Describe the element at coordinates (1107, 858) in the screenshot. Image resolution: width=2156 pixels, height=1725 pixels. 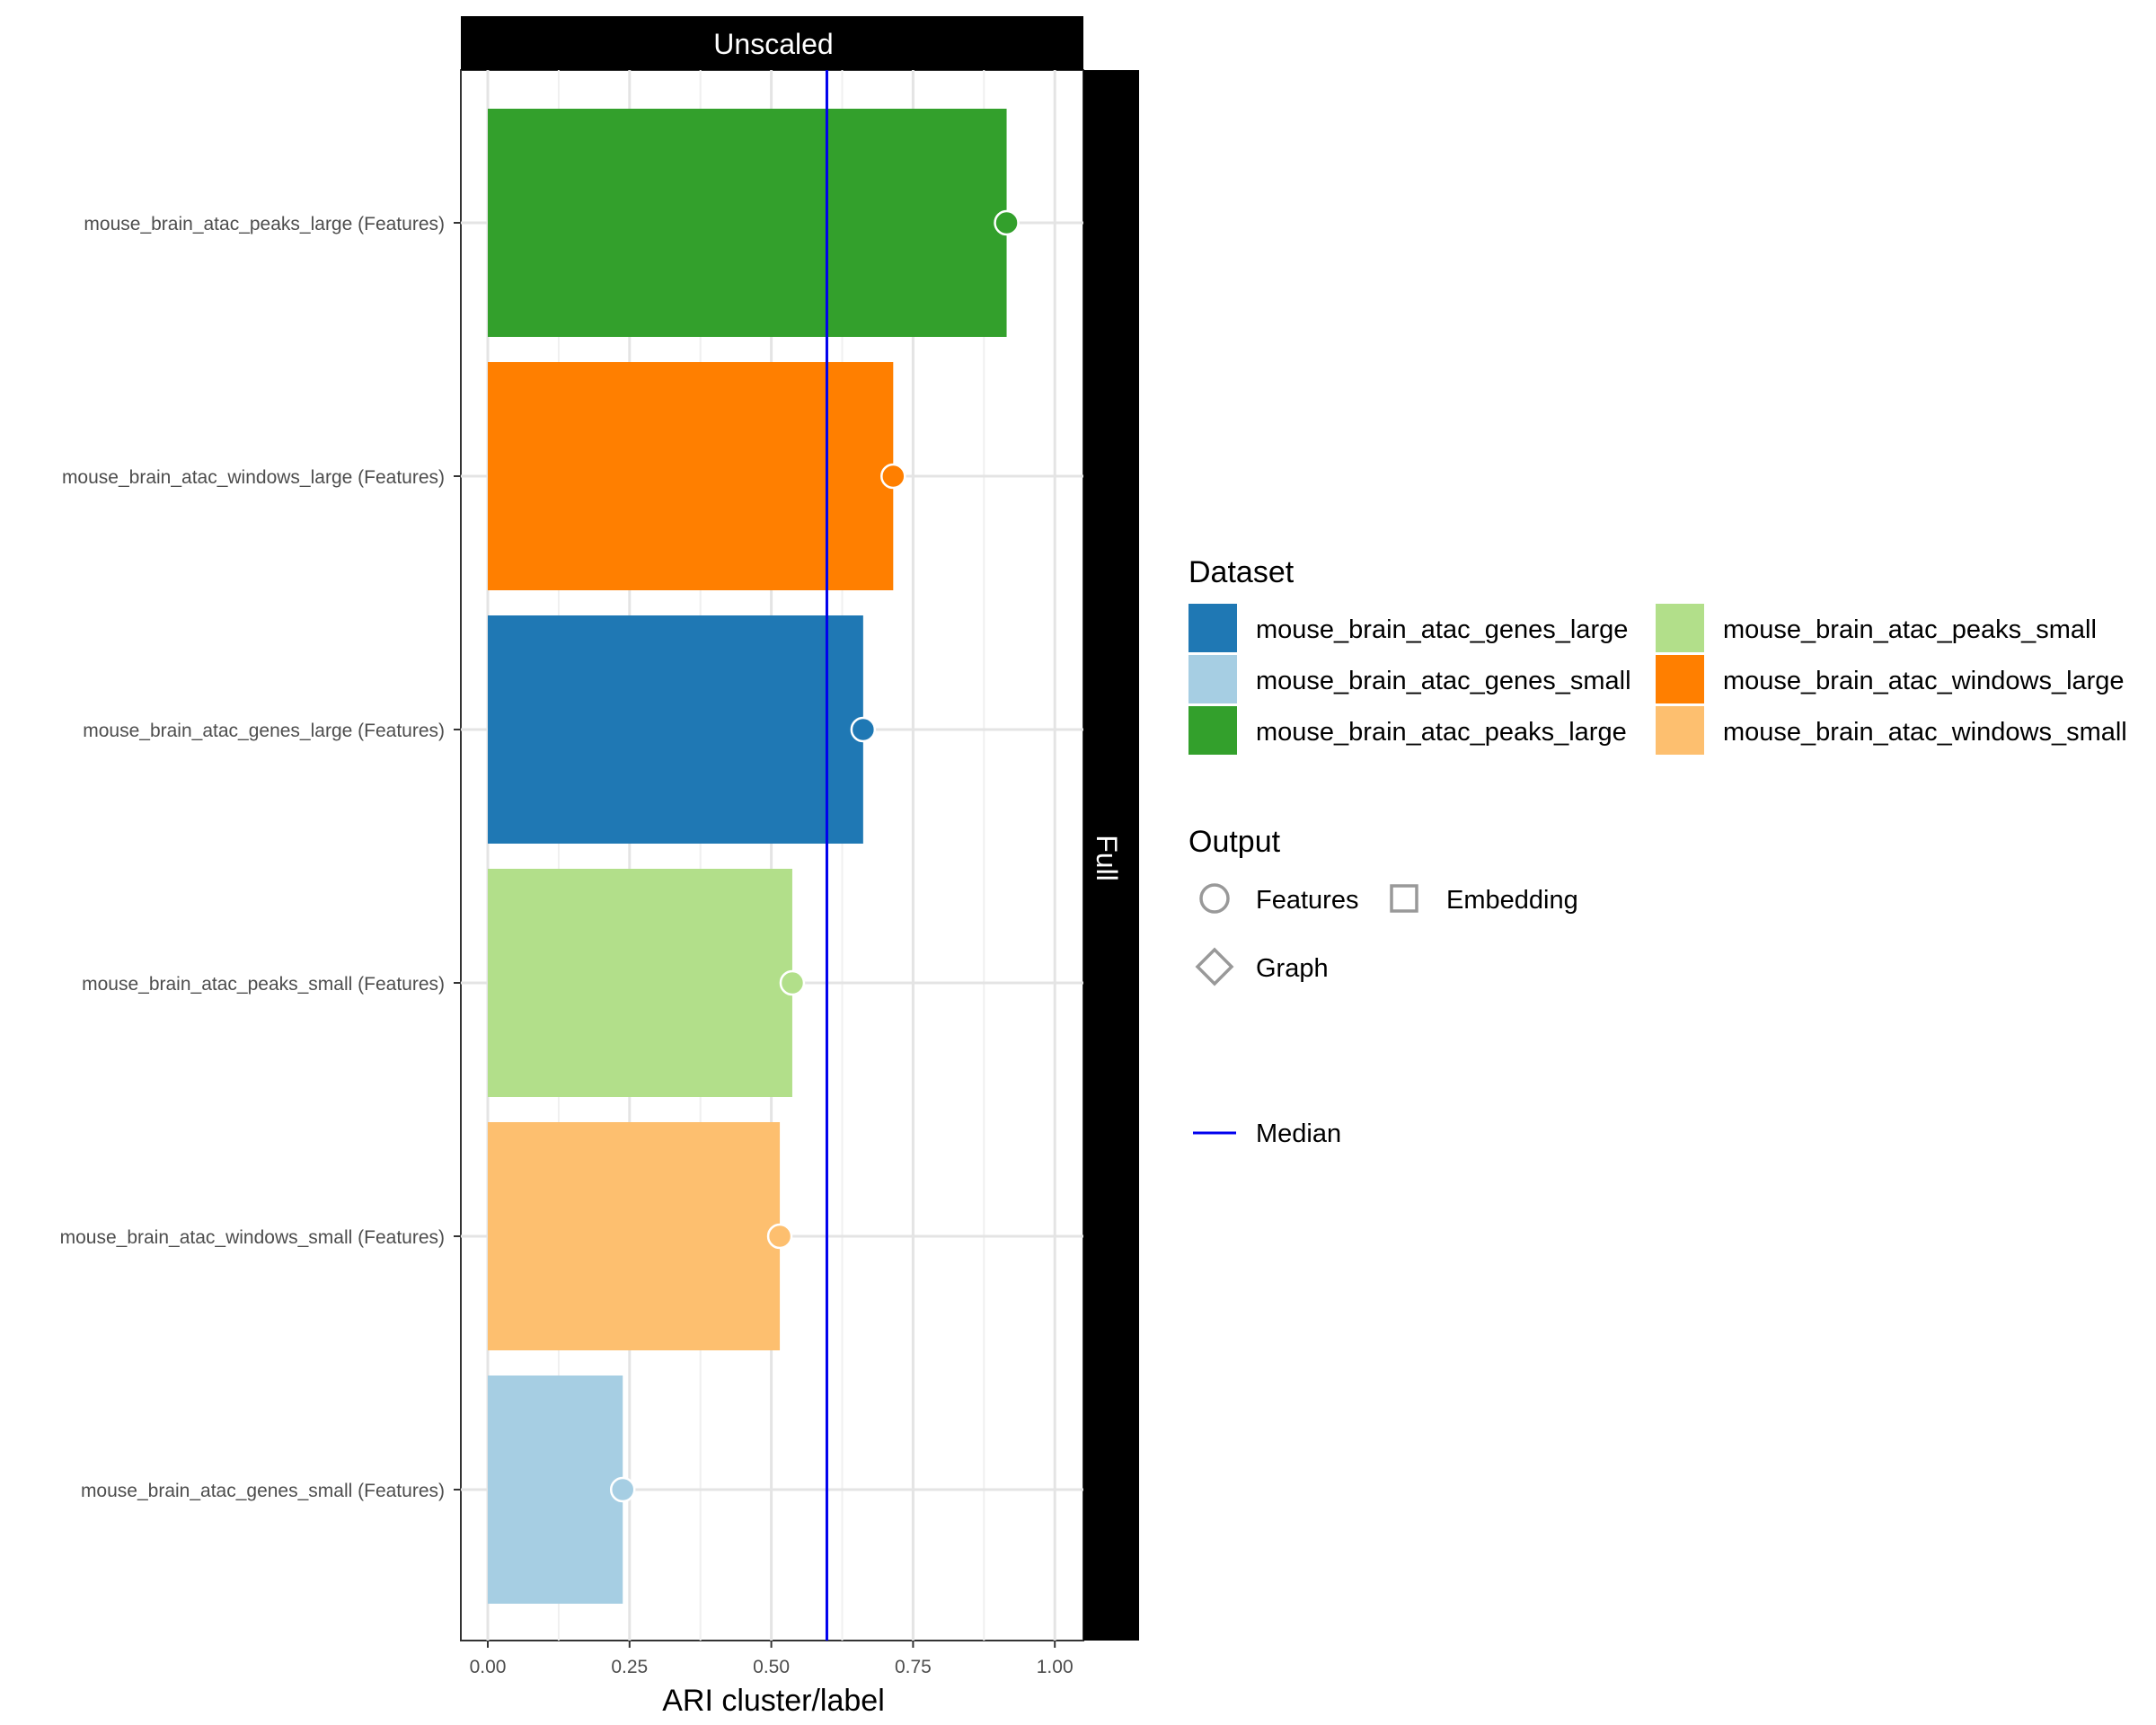
I see `facet-row-label: Full` at that location.